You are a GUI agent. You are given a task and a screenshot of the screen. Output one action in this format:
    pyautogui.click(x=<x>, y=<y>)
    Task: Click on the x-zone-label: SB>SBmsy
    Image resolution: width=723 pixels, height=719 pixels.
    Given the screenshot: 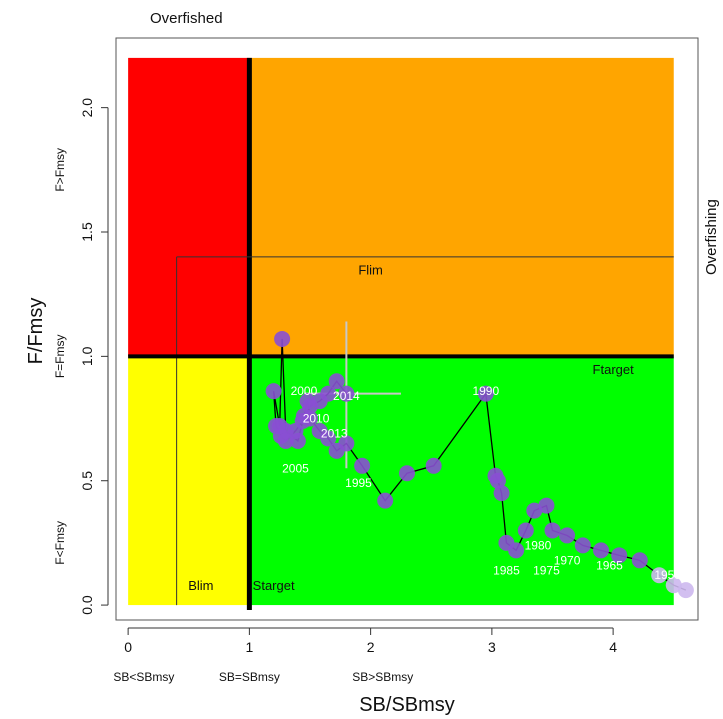 What is the action you would take?
    pyautogui.click(x=382, y=677)
    